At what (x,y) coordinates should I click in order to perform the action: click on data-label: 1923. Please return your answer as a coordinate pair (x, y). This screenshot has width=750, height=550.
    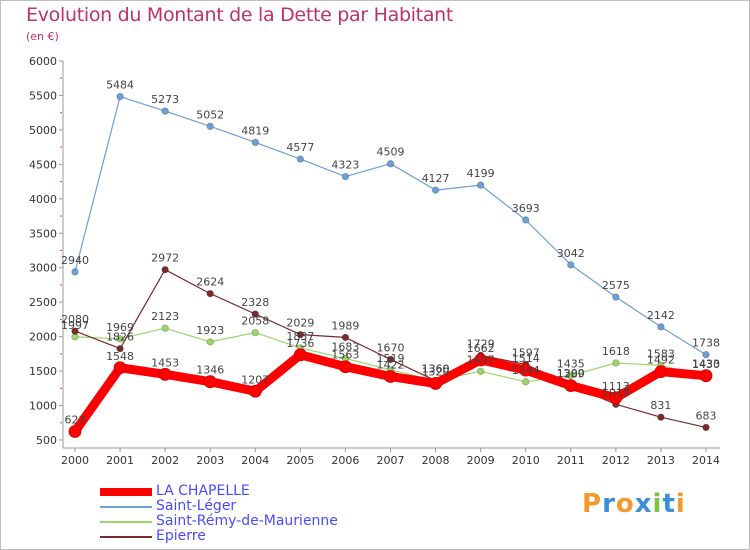
    Looking at the image, I should click on (210, 330).